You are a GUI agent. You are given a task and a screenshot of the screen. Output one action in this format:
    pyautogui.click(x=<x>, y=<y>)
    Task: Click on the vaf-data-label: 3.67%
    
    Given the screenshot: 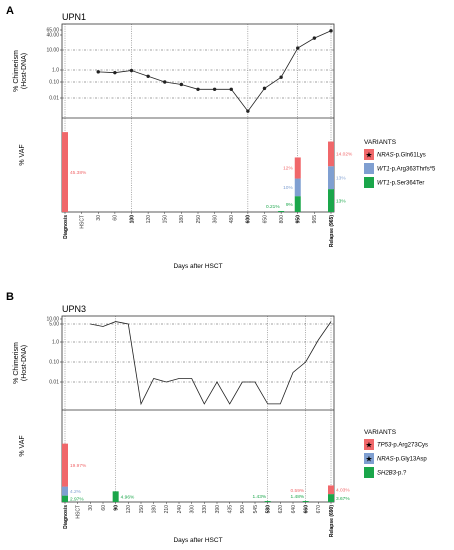 What is the action you would take?
    pyautogui.click(x=343, y=499)
    